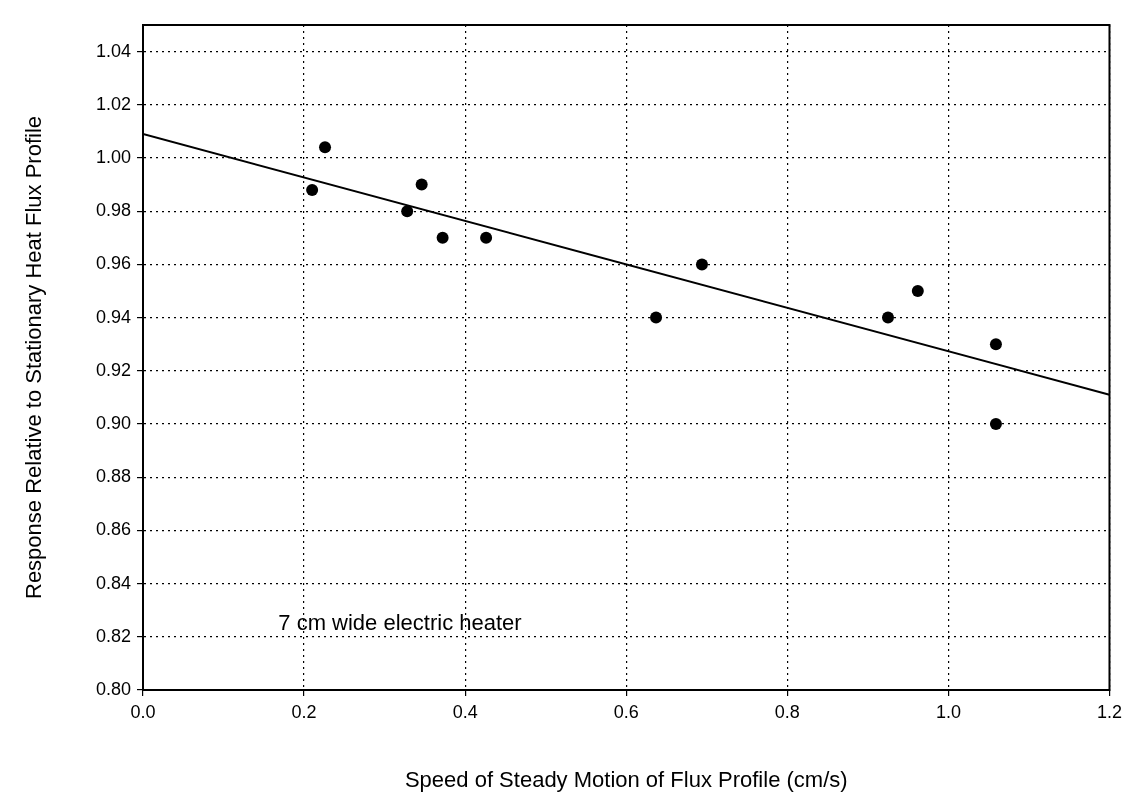 The image size is (1136, 808). What do you see at coordinates (400, 622) in the screenshot?
I see `annotation: 7 cm wide electric heater` at bounding box center [400, 622].